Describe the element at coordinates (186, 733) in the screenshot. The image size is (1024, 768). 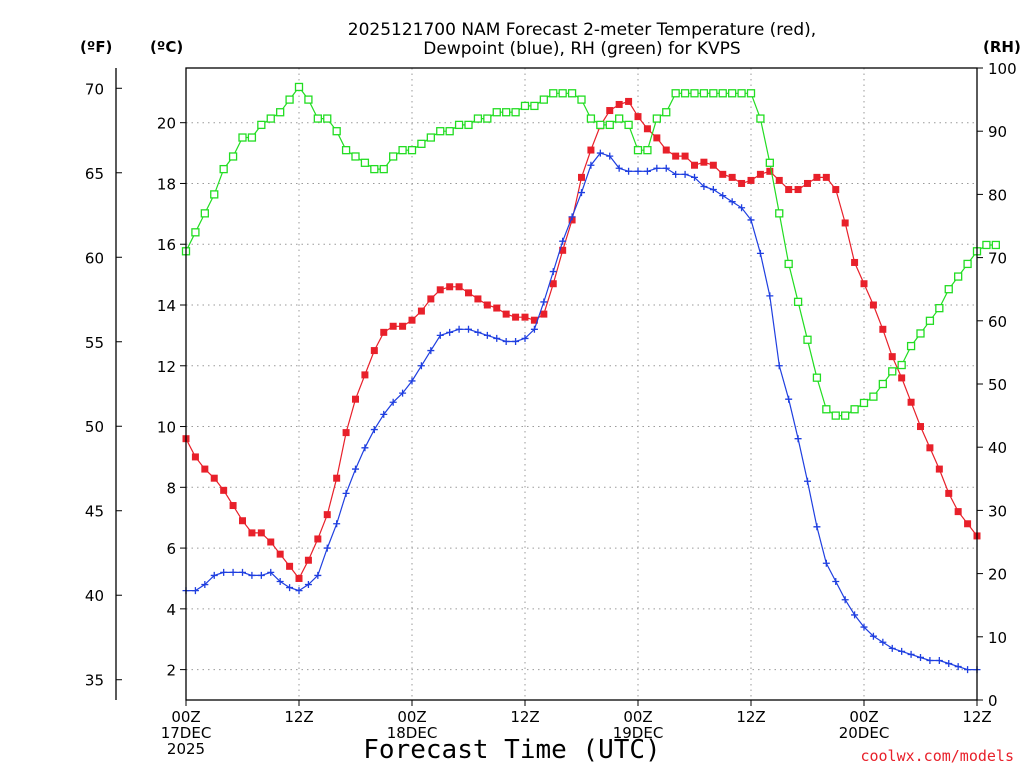
I see `x-tick-label: 17DEC` at that location.